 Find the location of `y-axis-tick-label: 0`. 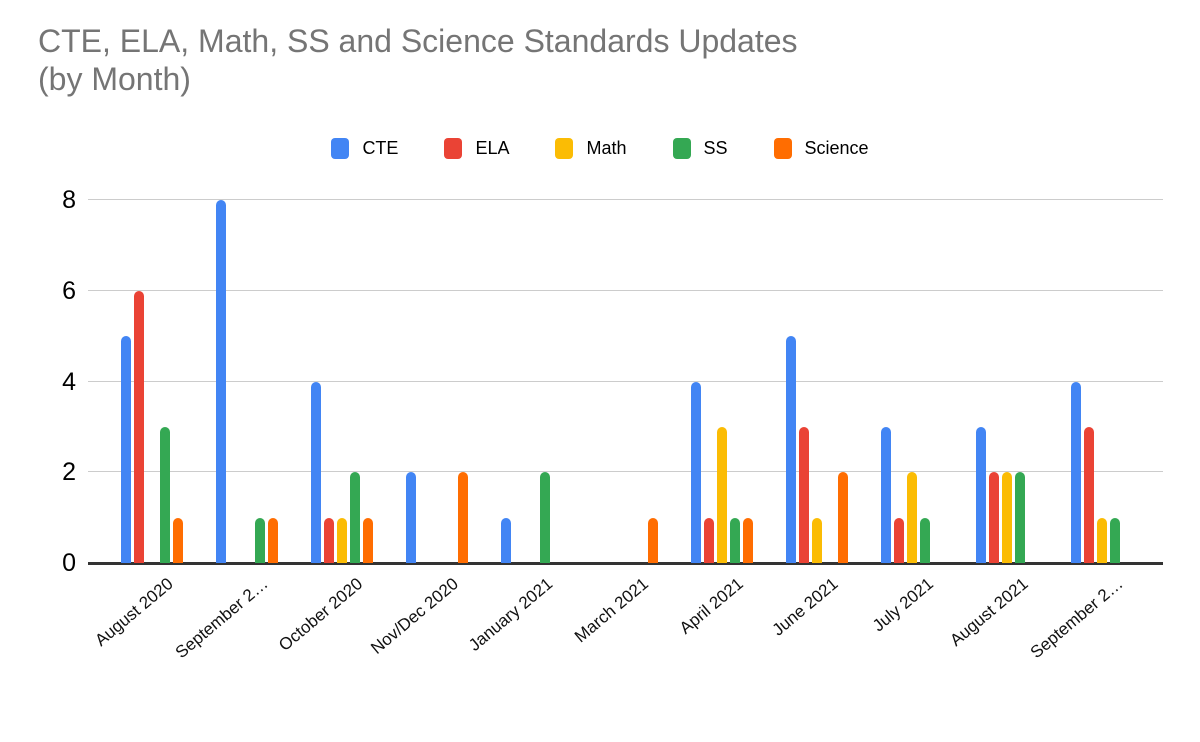

y-axis-tick-label: 0 is located at coordinates (69, 563).